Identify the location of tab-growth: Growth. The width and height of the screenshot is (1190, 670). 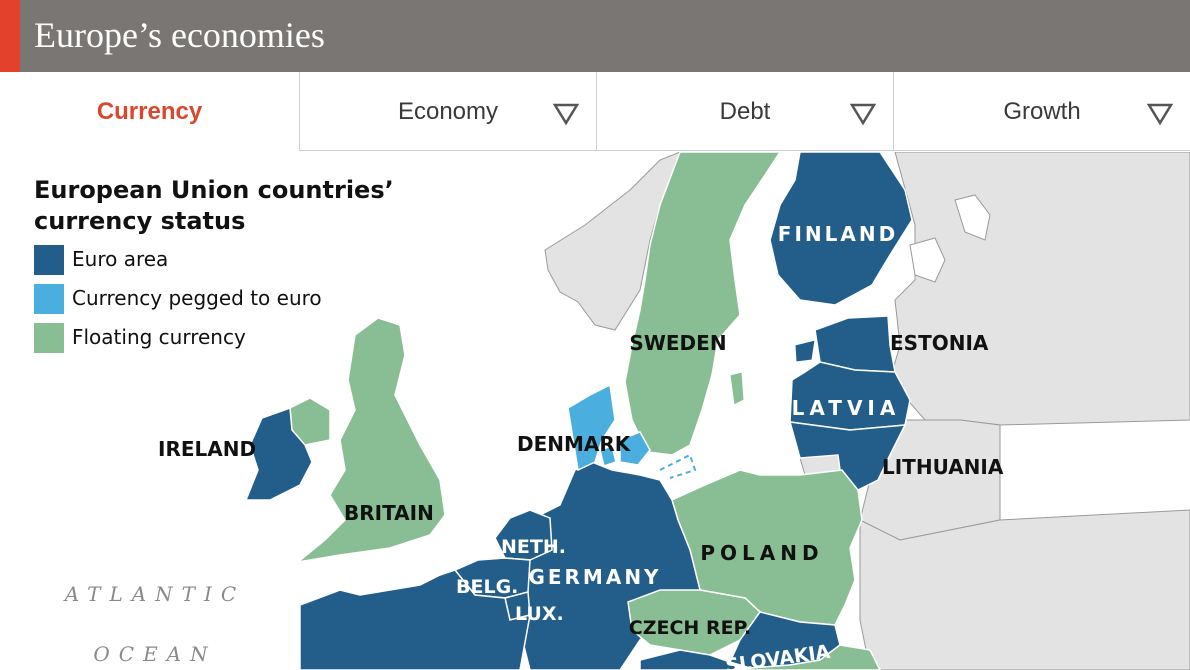
(1042, 111).